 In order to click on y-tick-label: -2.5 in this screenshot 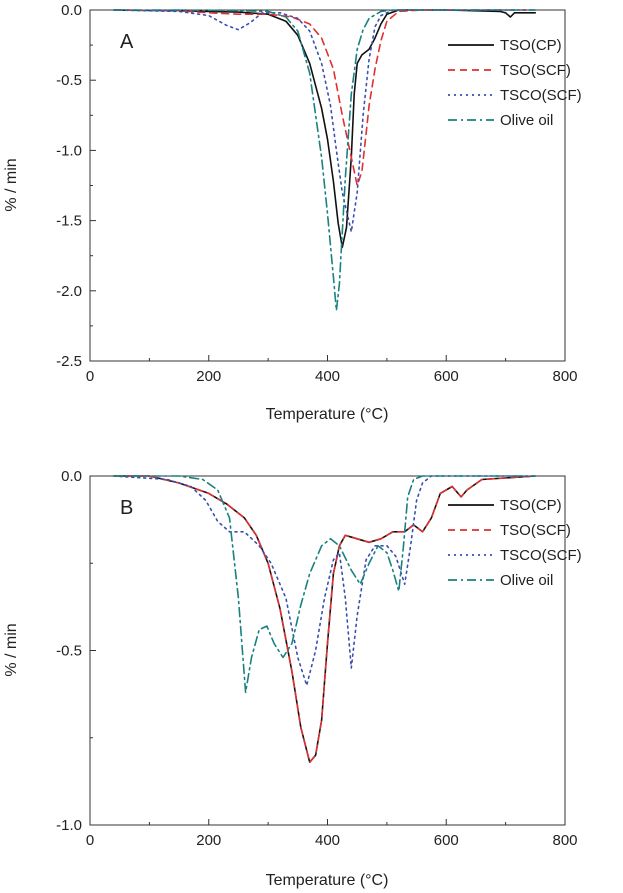, I will do `click(69, 361)`.